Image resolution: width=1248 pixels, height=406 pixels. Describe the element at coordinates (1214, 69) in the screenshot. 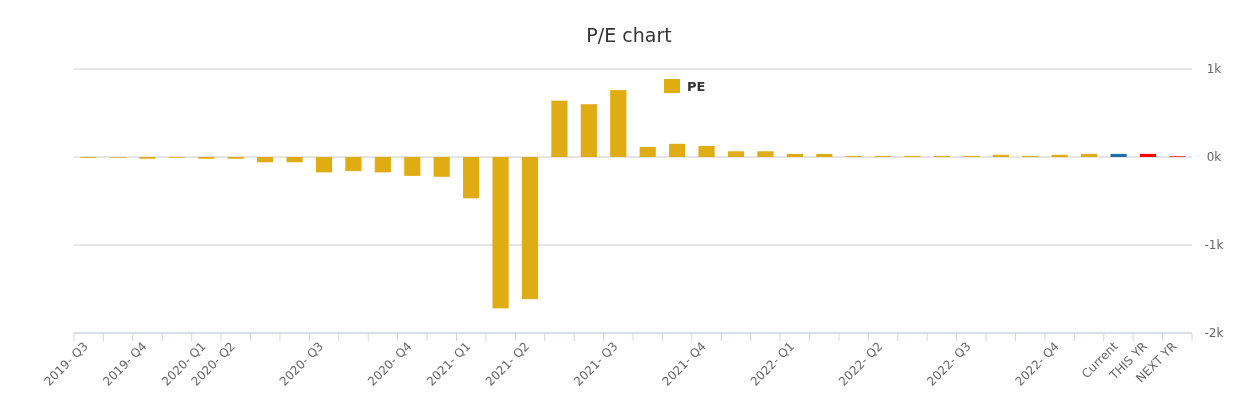

I see `y-tick-label: 1k` at that location.